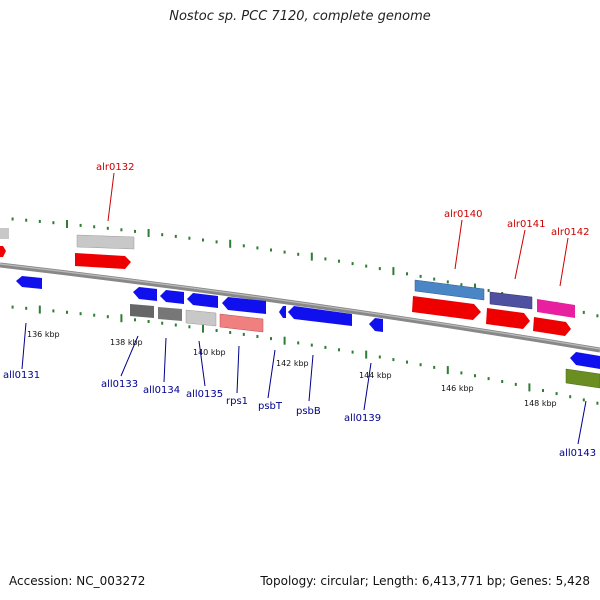 This screenshot has width=600, height=600. Describe the element at coordinates (308, 411) in the screenshot. I see `gene-label-psbB: psbB` at that location.